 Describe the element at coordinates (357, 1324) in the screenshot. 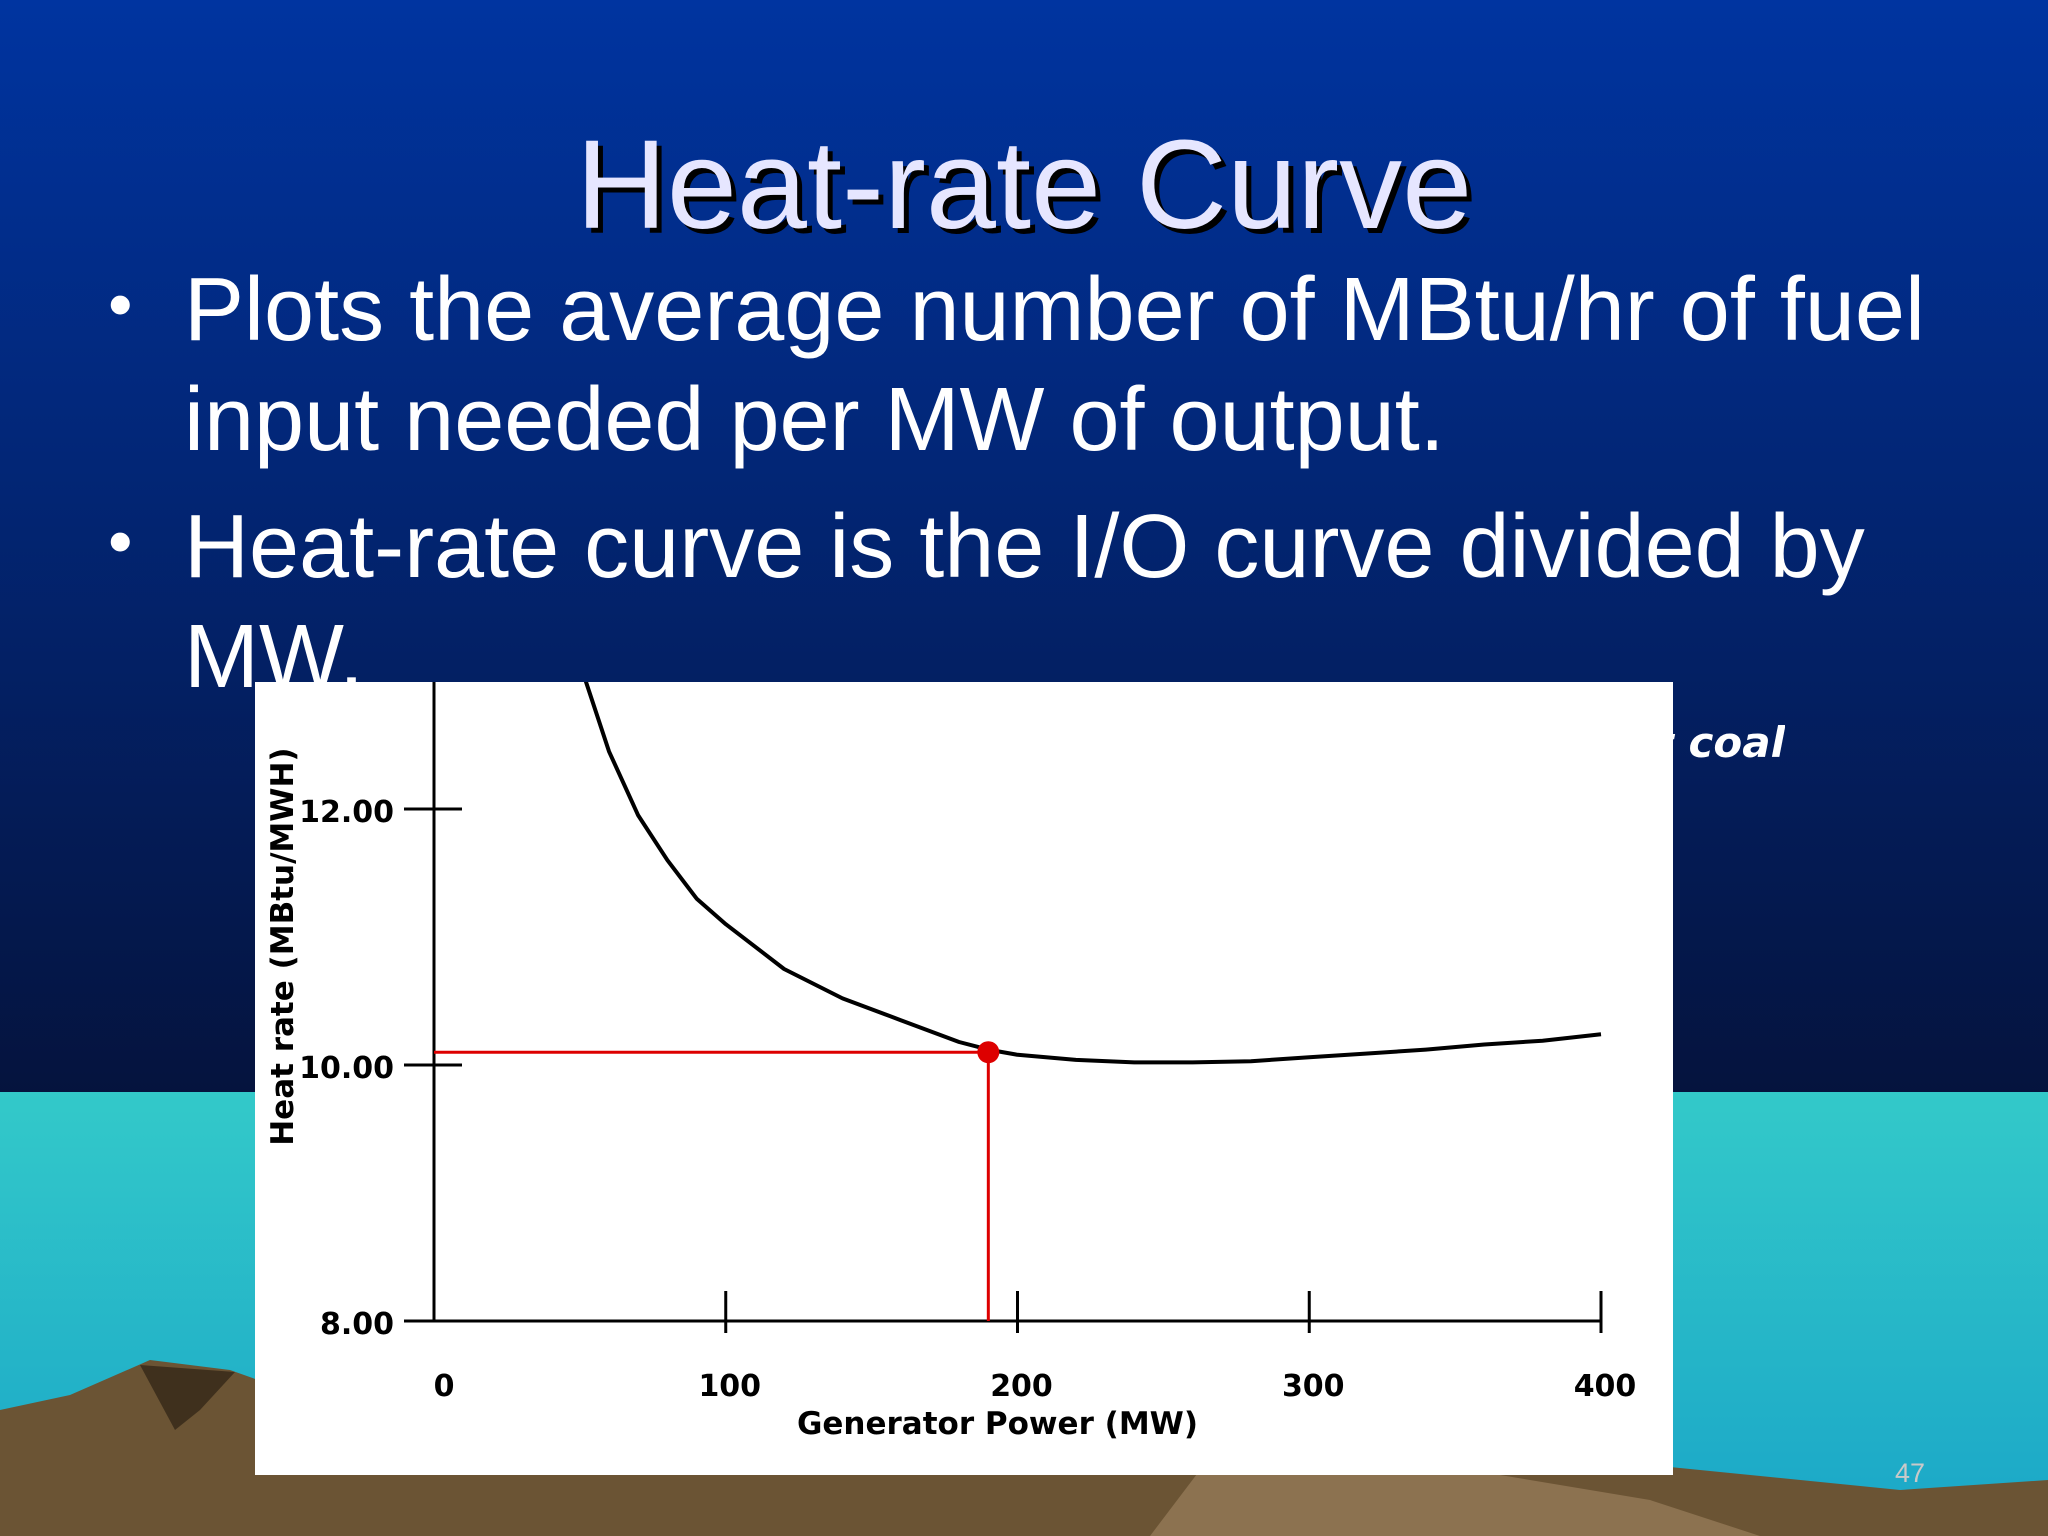

I see `y-tick-label: 8.00` at that location.